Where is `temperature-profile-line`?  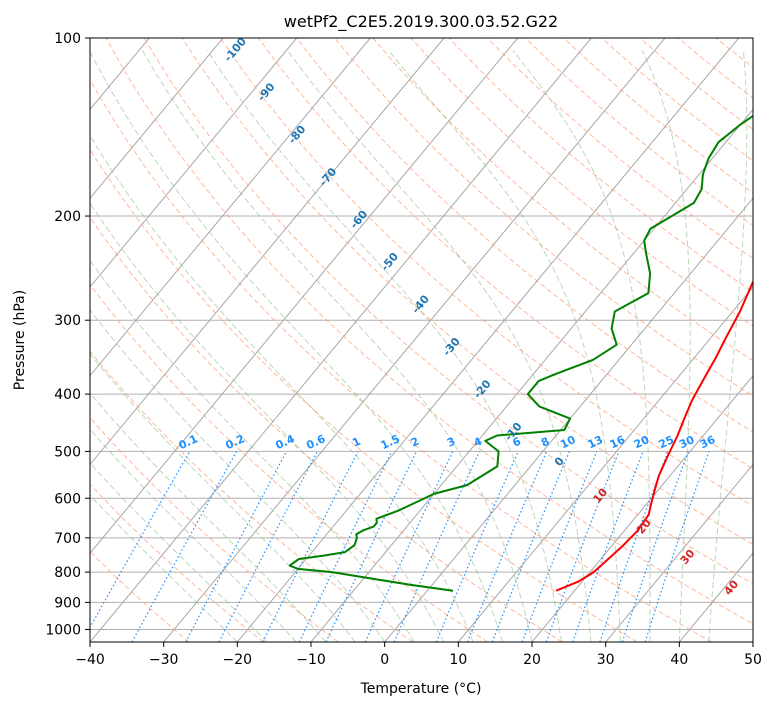
temperature-profile-line is located at coordinates (654, 435).